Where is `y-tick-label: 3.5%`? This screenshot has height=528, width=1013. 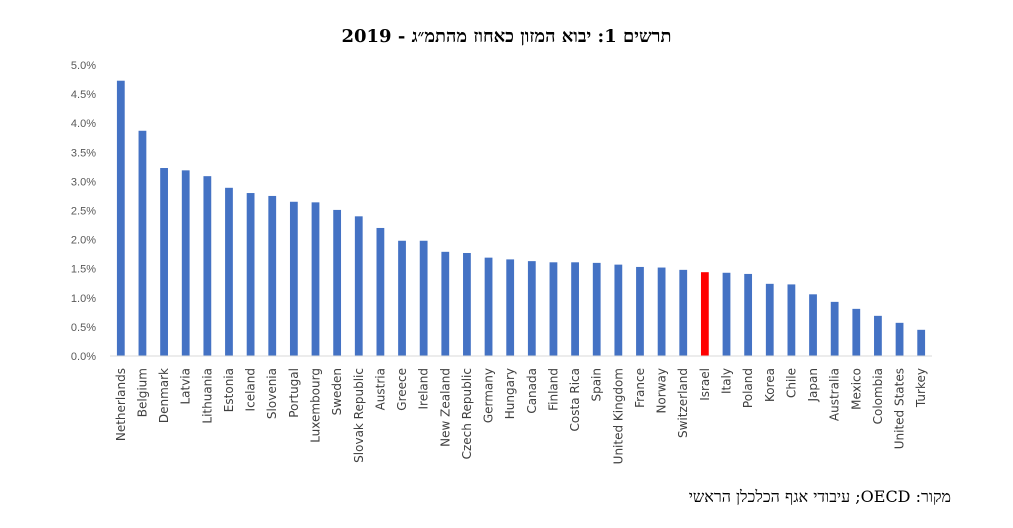
y-tick-label: 3.5% is located at coordinates (83, 153).